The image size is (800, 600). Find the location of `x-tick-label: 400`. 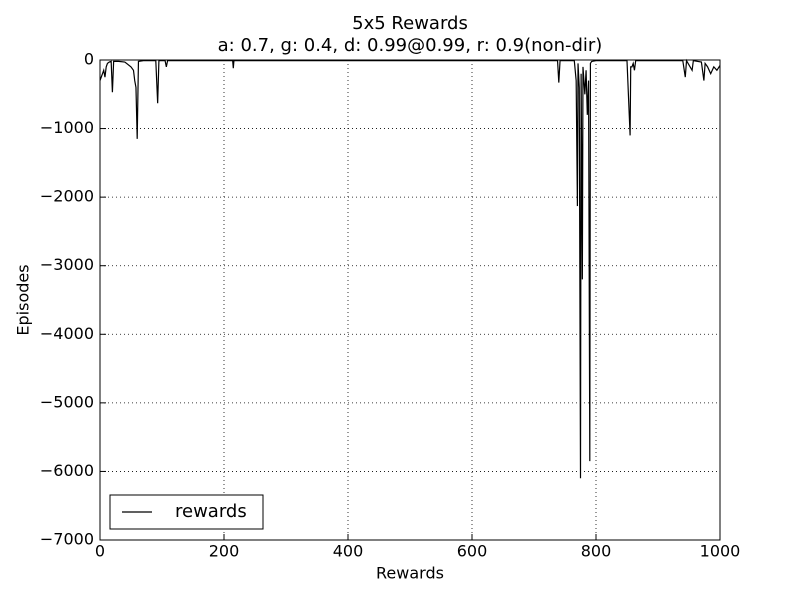

x-tick-label: 400 is located at coordinates (348, 551).